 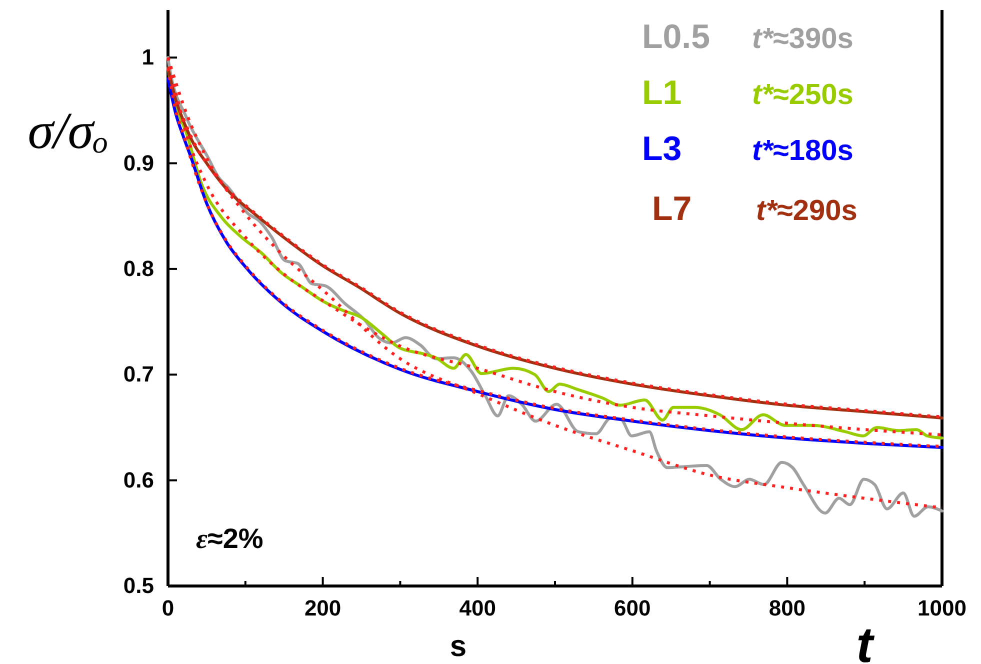 What do you see at coordinates (138, 163) in the screenshot?
I see `y-tick-label: 0.9` at bounding box center [138, 163].